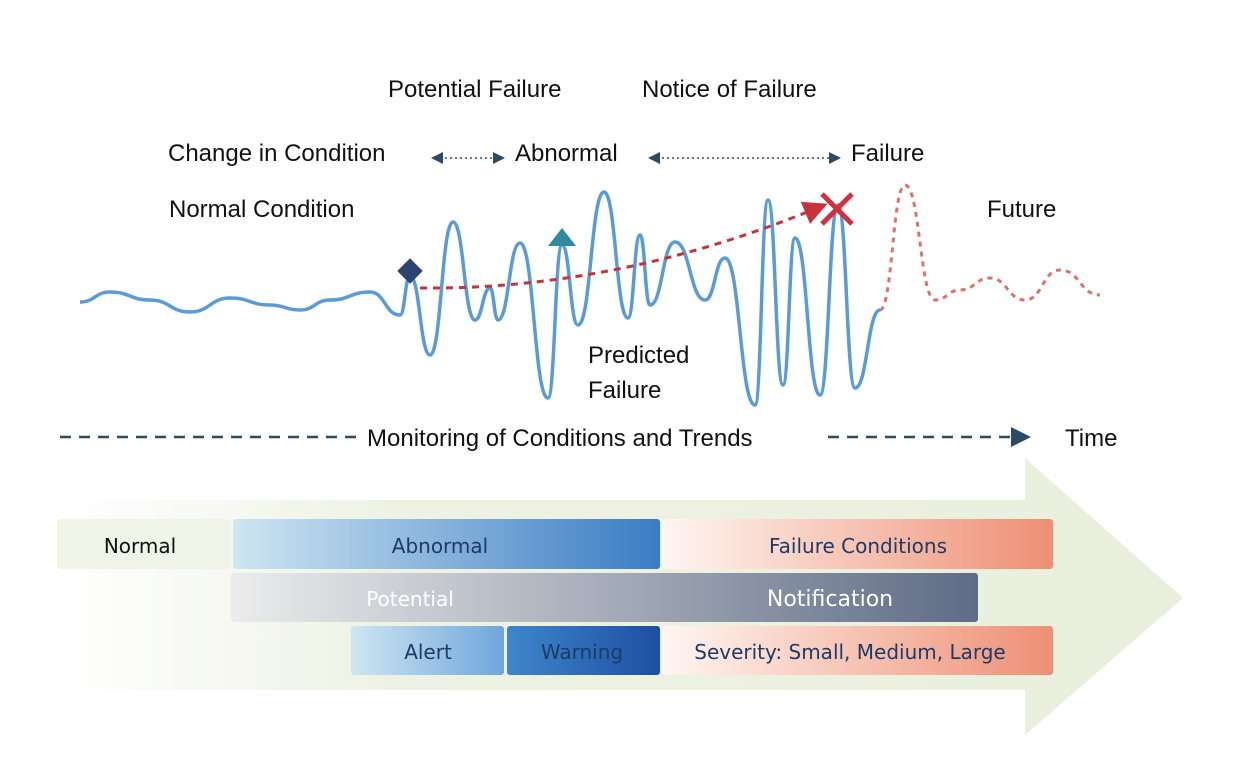 This screenshot has height=768, width=1258. What do you see at coordinates (566, 153) in the screenshot?
I see `label: Abnormal` at bounding box center [566, 153].